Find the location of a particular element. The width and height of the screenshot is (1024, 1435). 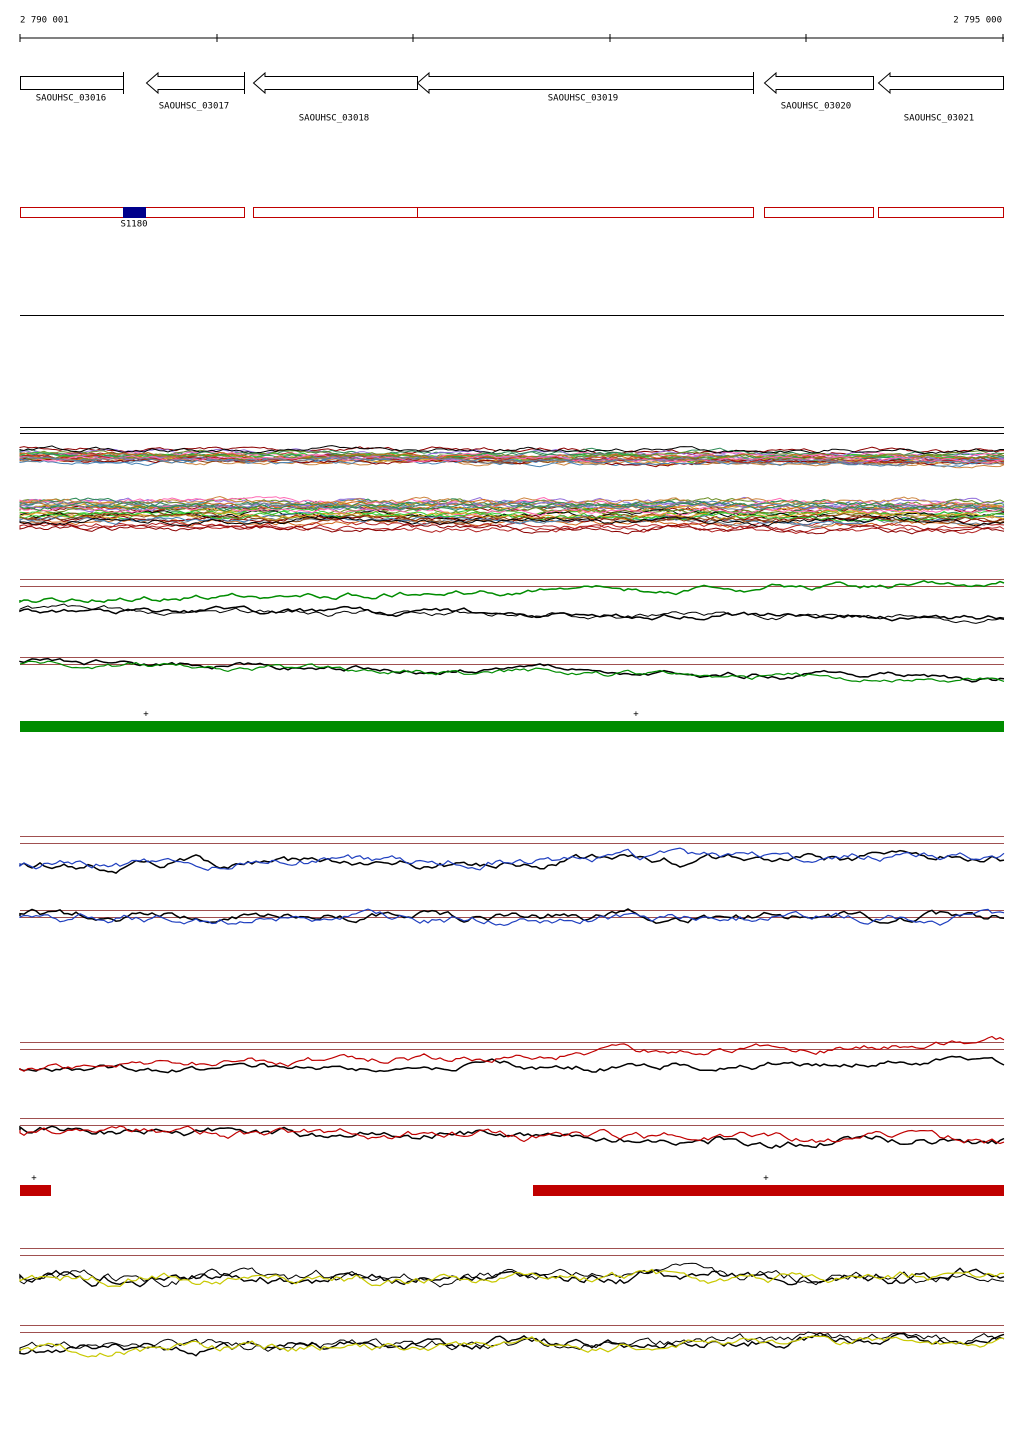

ruler-start: 2 790 001 is located at coordinates (44, 21).